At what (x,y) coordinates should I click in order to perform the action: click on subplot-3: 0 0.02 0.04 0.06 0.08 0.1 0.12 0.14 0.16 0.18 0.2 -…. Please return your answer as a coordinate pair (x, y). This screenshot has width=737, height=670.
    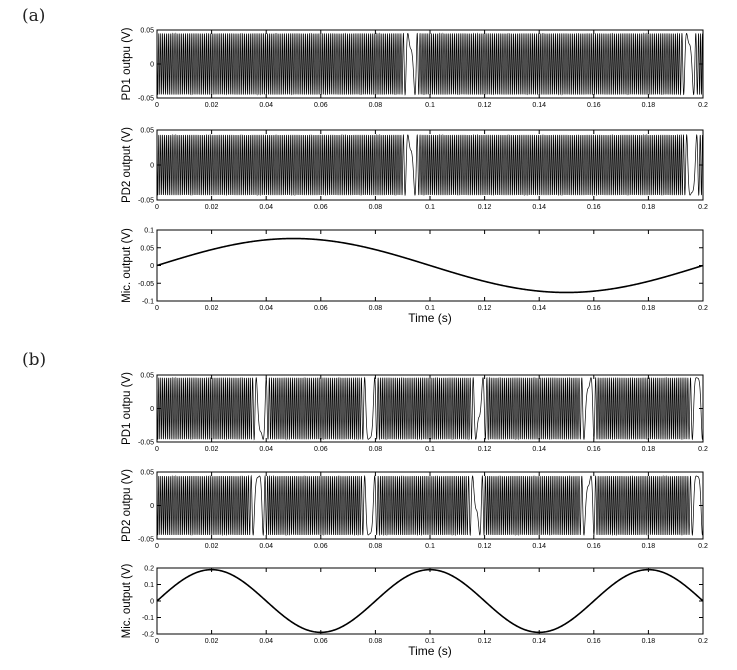
    Looking at the image, I should click on (414, 277).